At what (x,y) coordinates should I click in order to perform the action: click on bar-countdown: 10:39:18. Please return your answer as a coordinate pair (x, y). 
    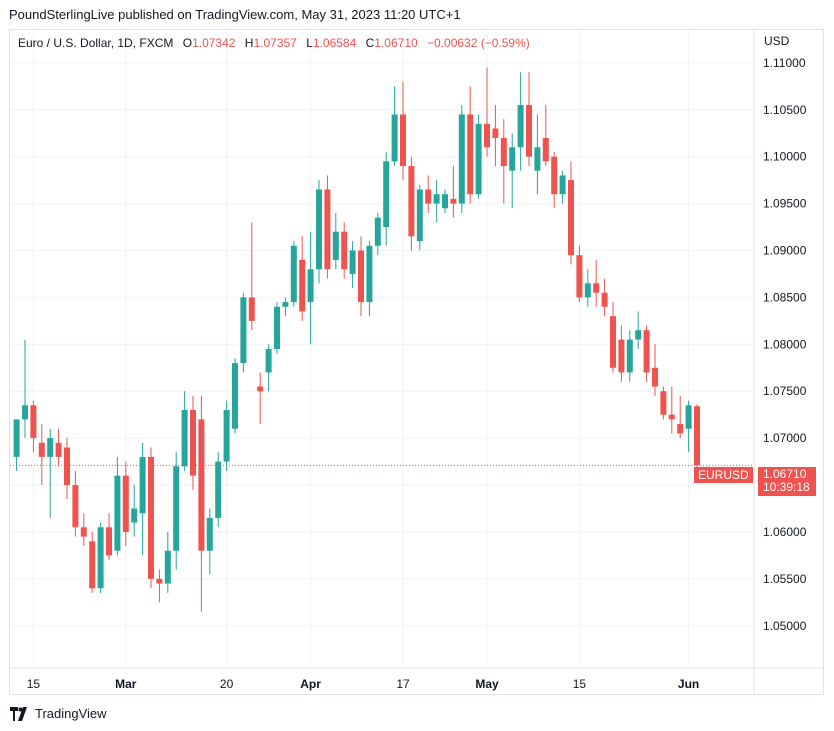
    Looking at the image, I should click on (786, 487).